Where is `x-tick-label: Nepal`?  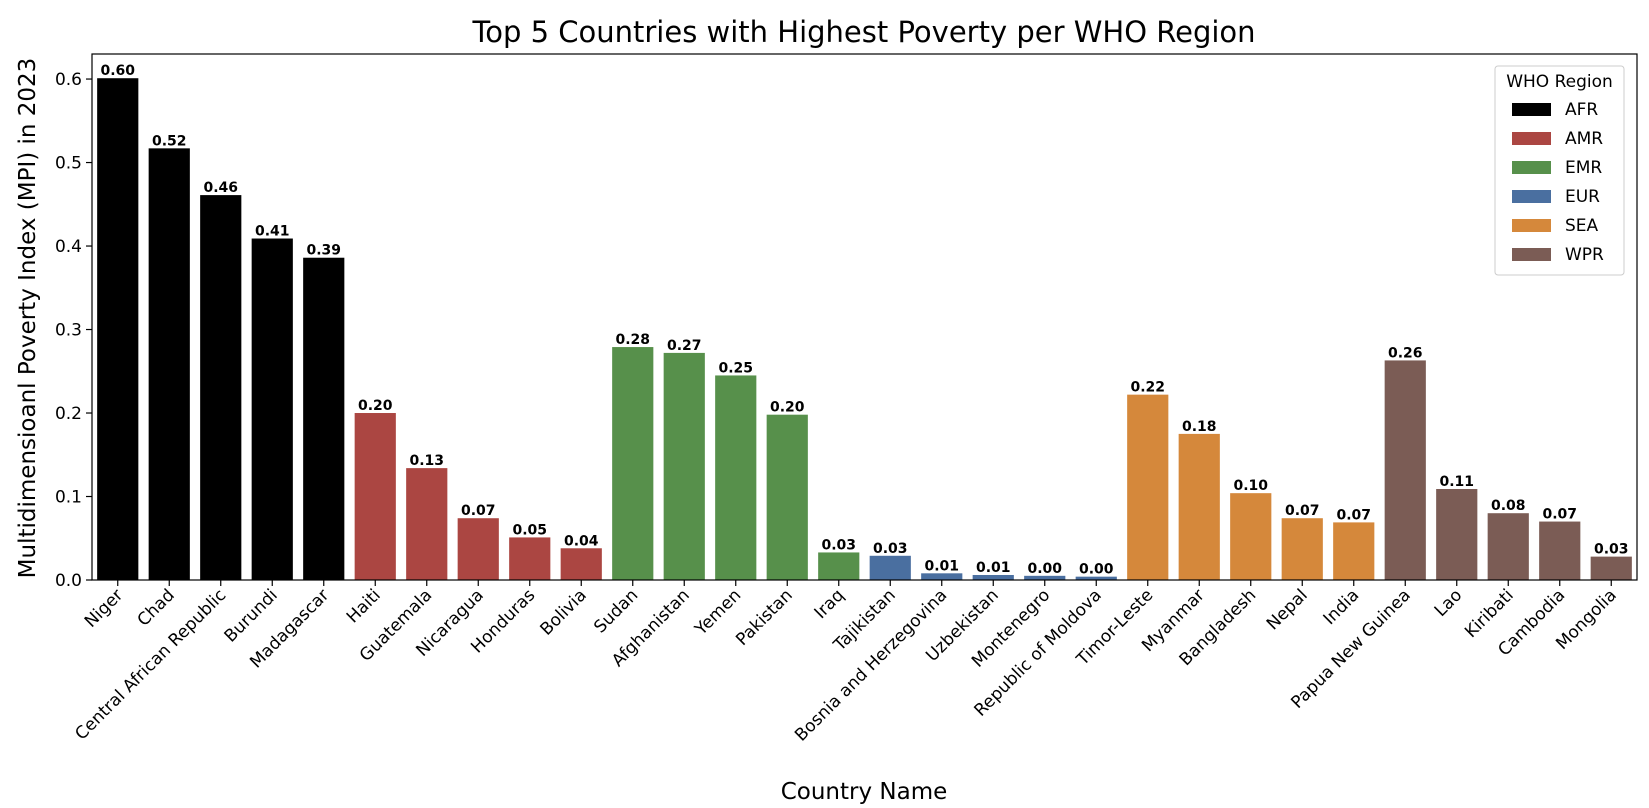
x-tick-label: Nepal is located at coordinates (1287, 609).